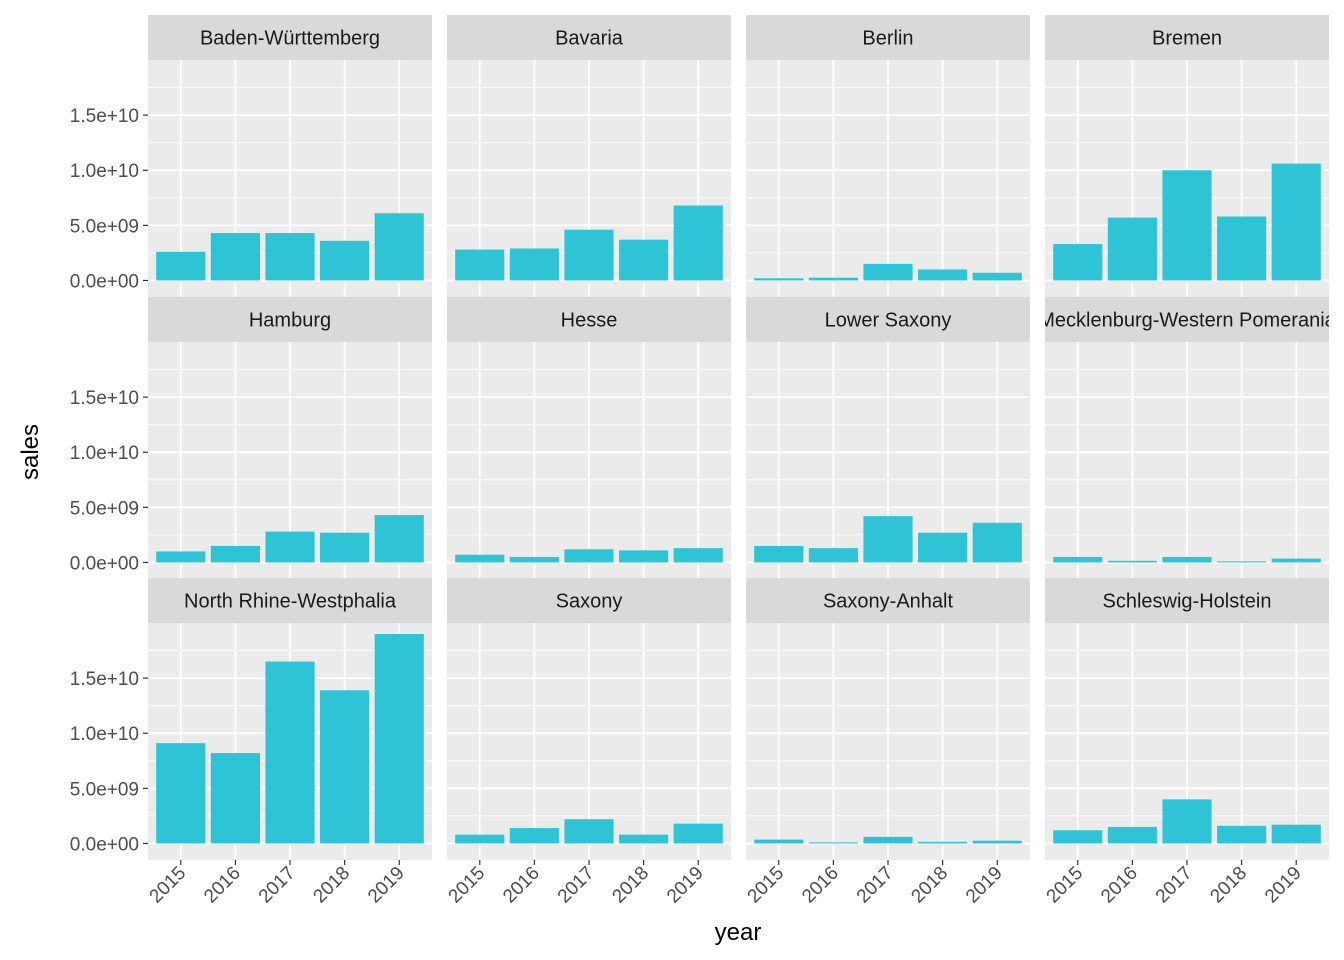 This screenshot has height=960, width=1344. Describe the element at coordinates (887, 742) in the screenshot. I see `facet-panel: Saxony-Anhalt 2015 2016 2017 2018 2019` at that location.